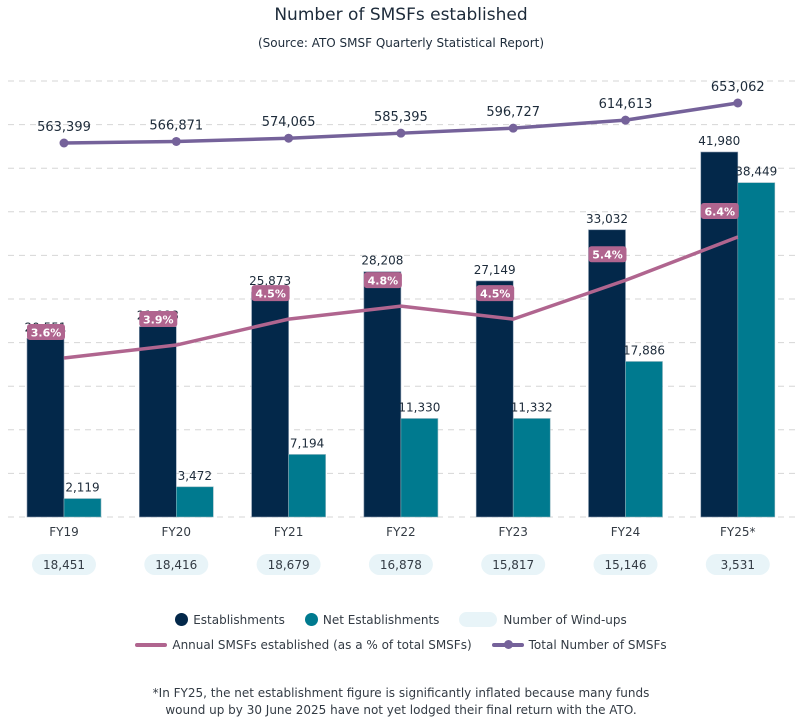 The height and width of the screenshot is (725, 802). What do you see at coordinates (82, 488) in the screenshot?
I see `data-label-net-establishments: 2,119` at bounding box center [82, 488].